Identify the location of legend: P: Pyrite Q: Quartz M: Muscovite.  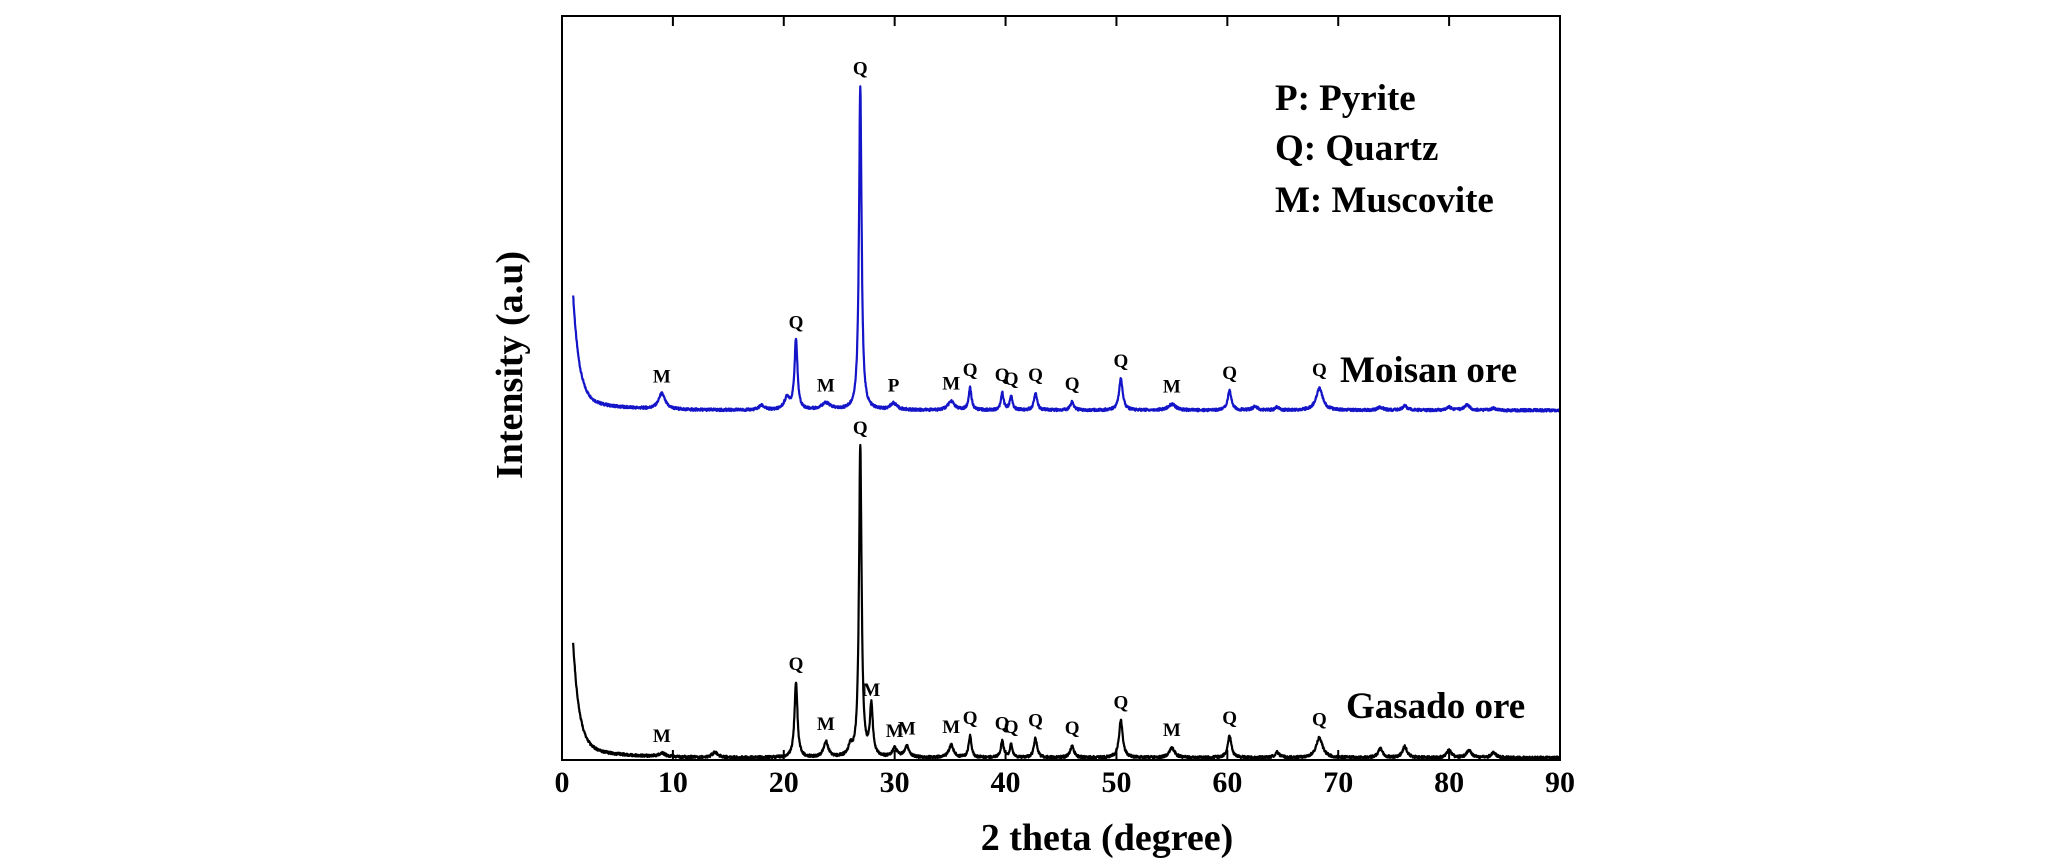
(1384, 149).